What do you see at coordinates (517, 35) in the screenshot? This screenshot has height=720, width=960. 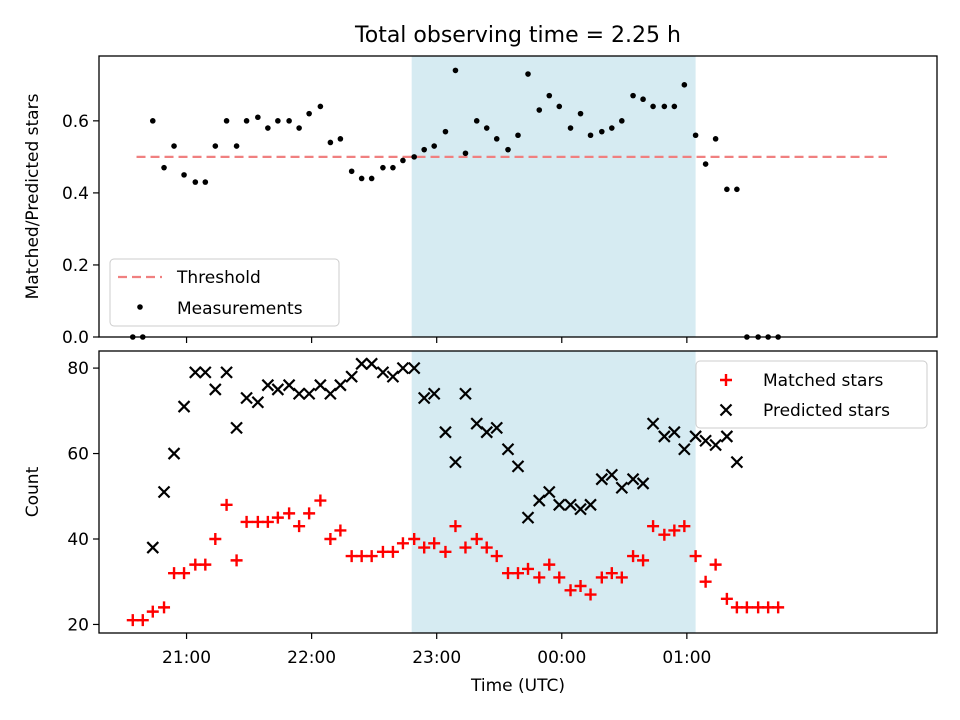 I see `figure-title: Total observing time = 2.25 h` at bounding box center [517, 35].